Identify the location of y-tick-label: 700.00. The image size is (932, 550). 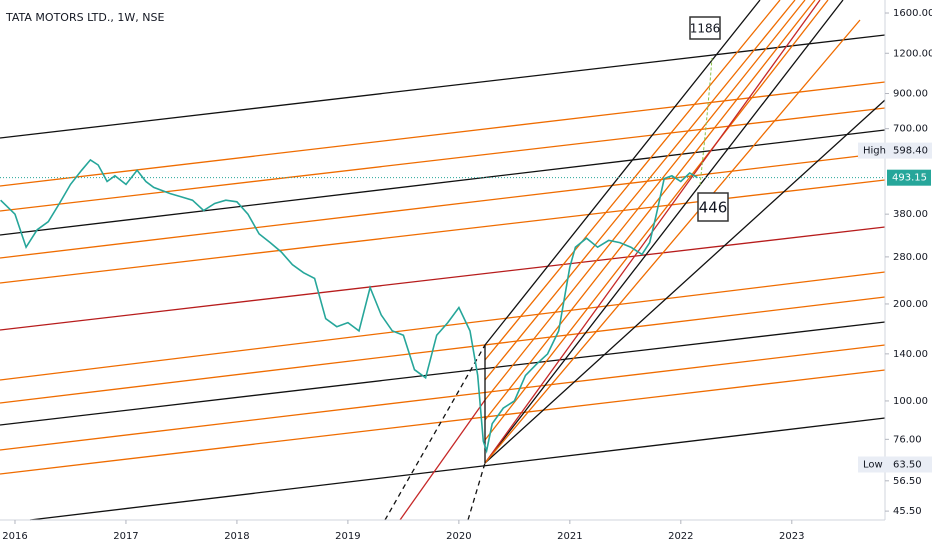
(910, 129).